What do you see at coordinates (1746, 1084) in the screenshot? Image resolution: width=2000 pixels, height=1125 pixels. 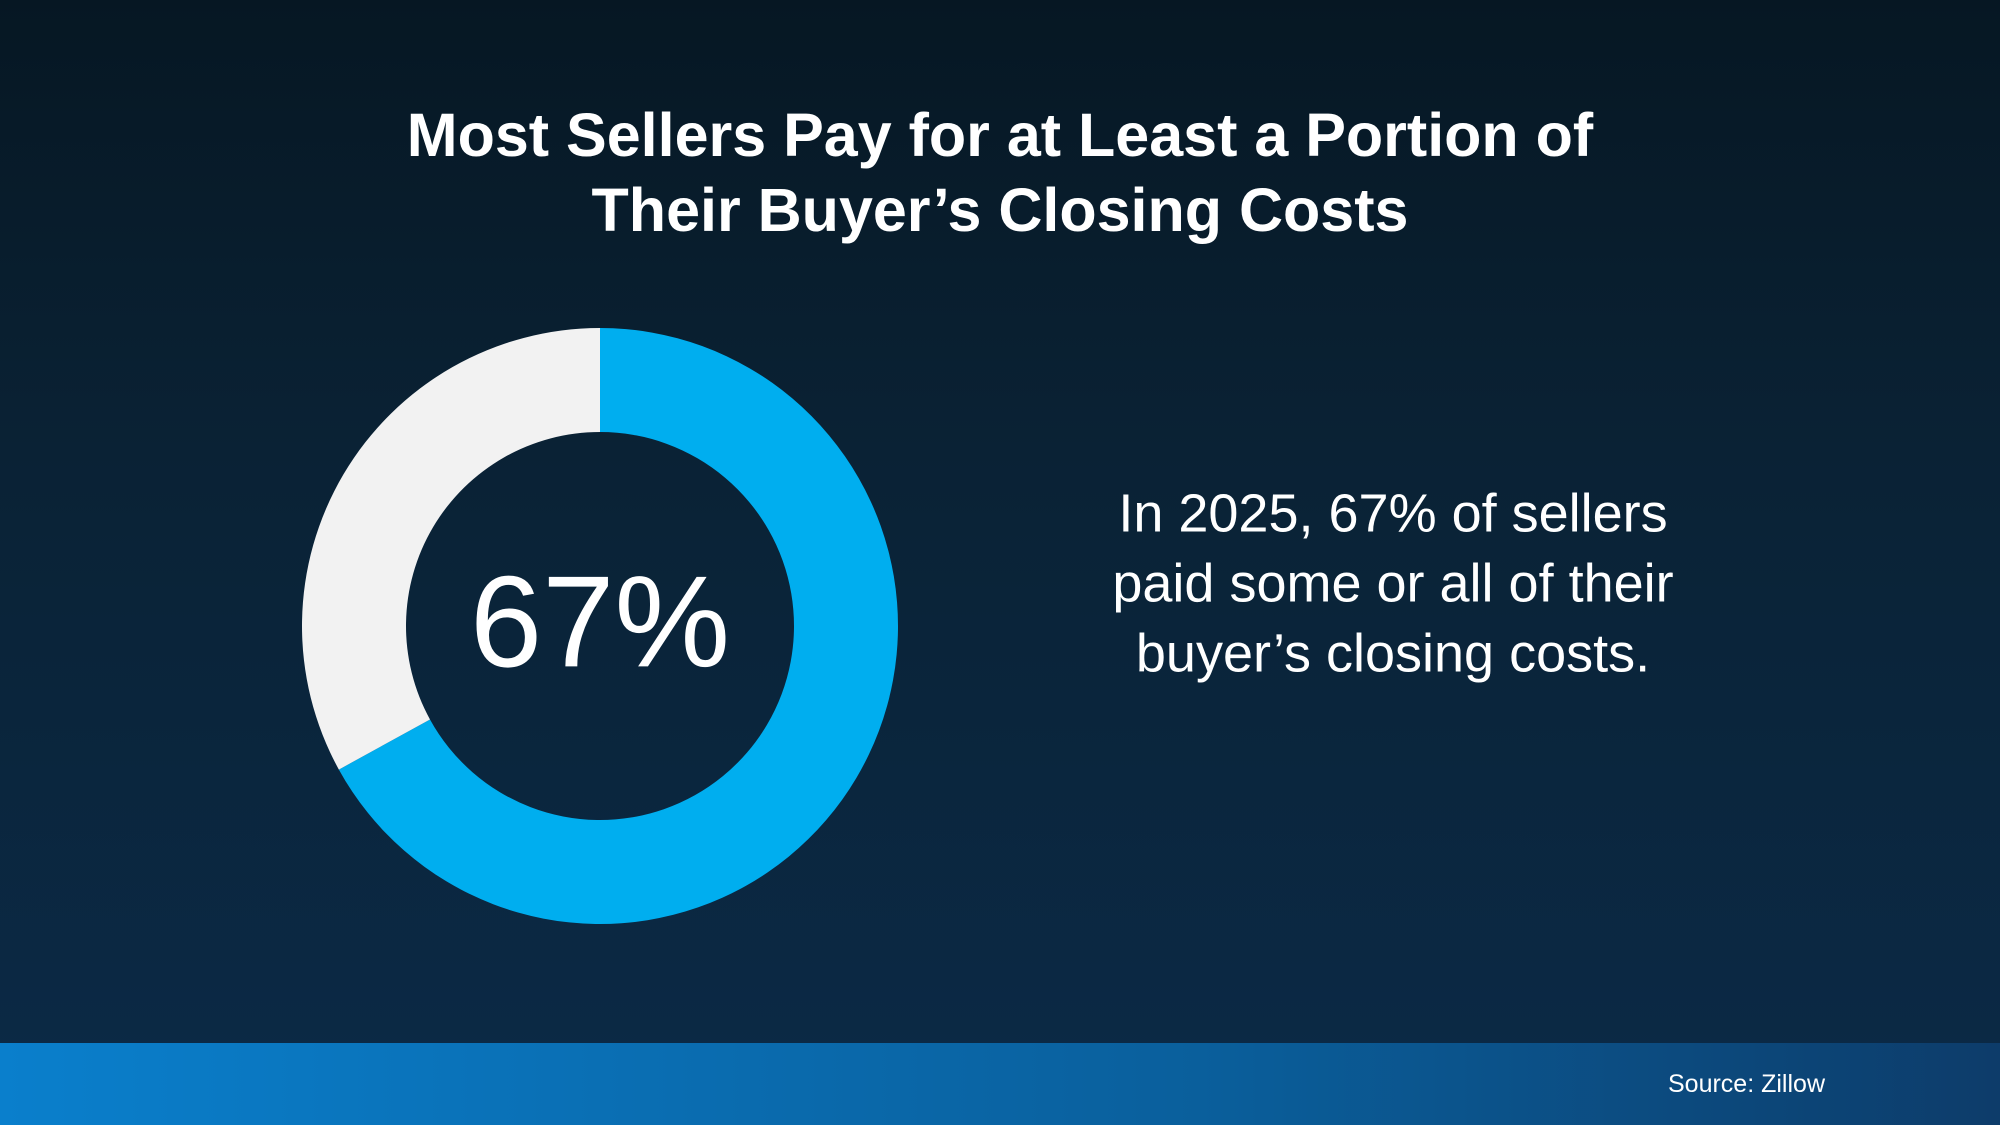 I see `source: Source: Zillow` at bounding box center [1746, 1084].